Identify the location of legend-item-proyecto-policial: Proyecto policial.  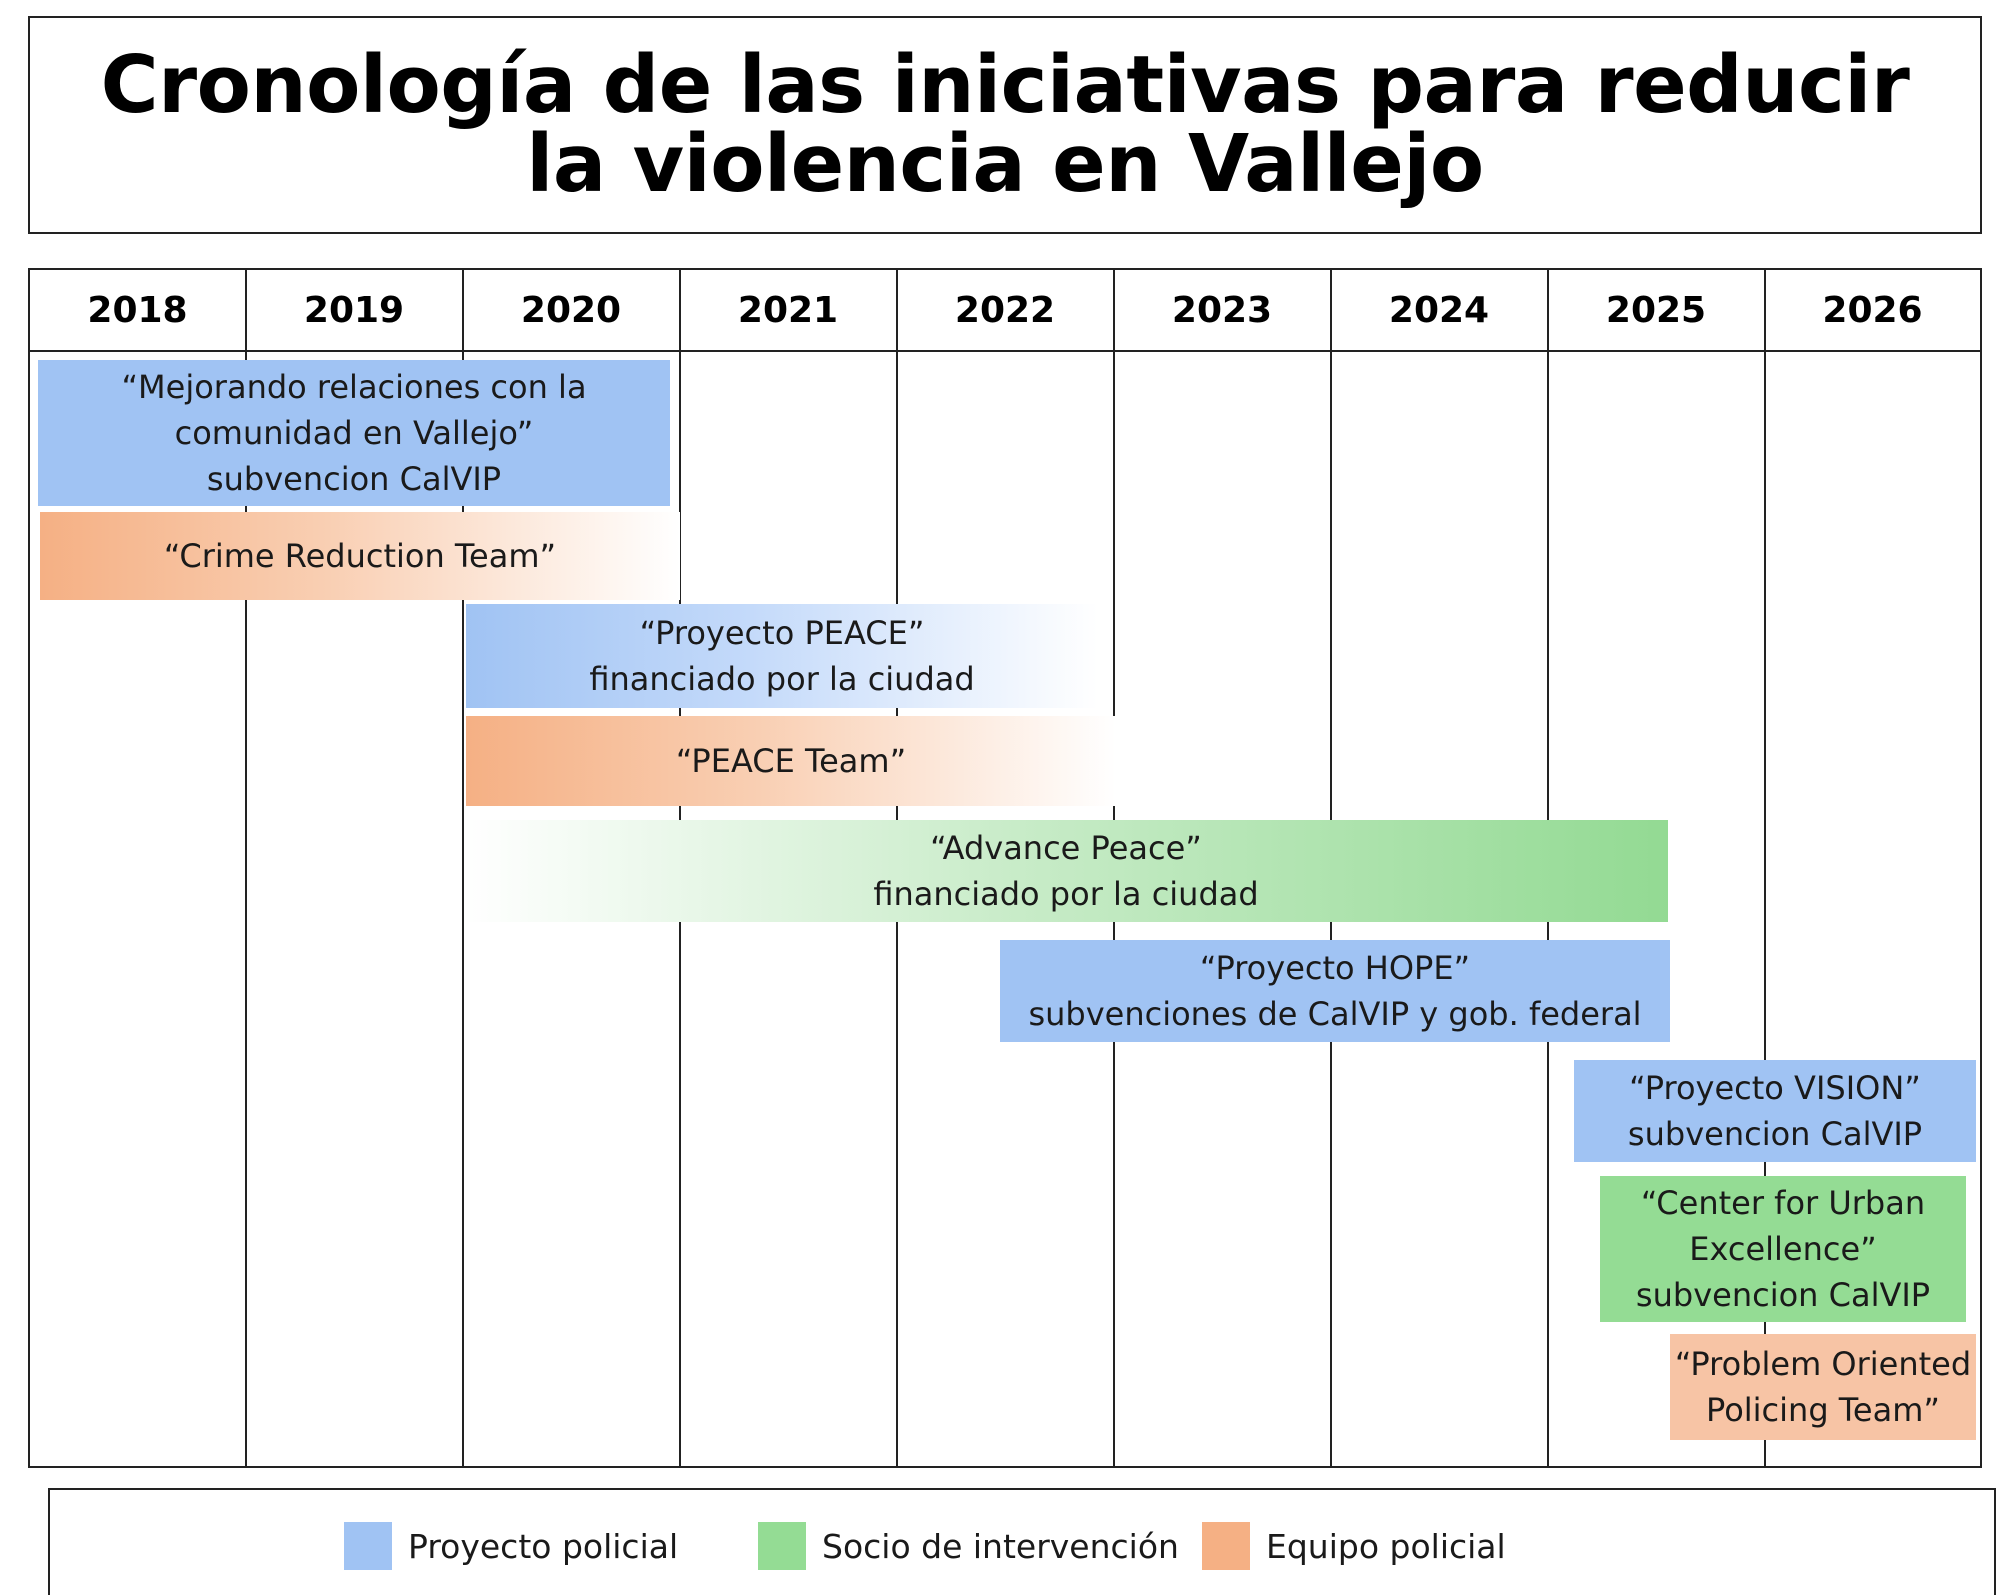
(511, 1546).